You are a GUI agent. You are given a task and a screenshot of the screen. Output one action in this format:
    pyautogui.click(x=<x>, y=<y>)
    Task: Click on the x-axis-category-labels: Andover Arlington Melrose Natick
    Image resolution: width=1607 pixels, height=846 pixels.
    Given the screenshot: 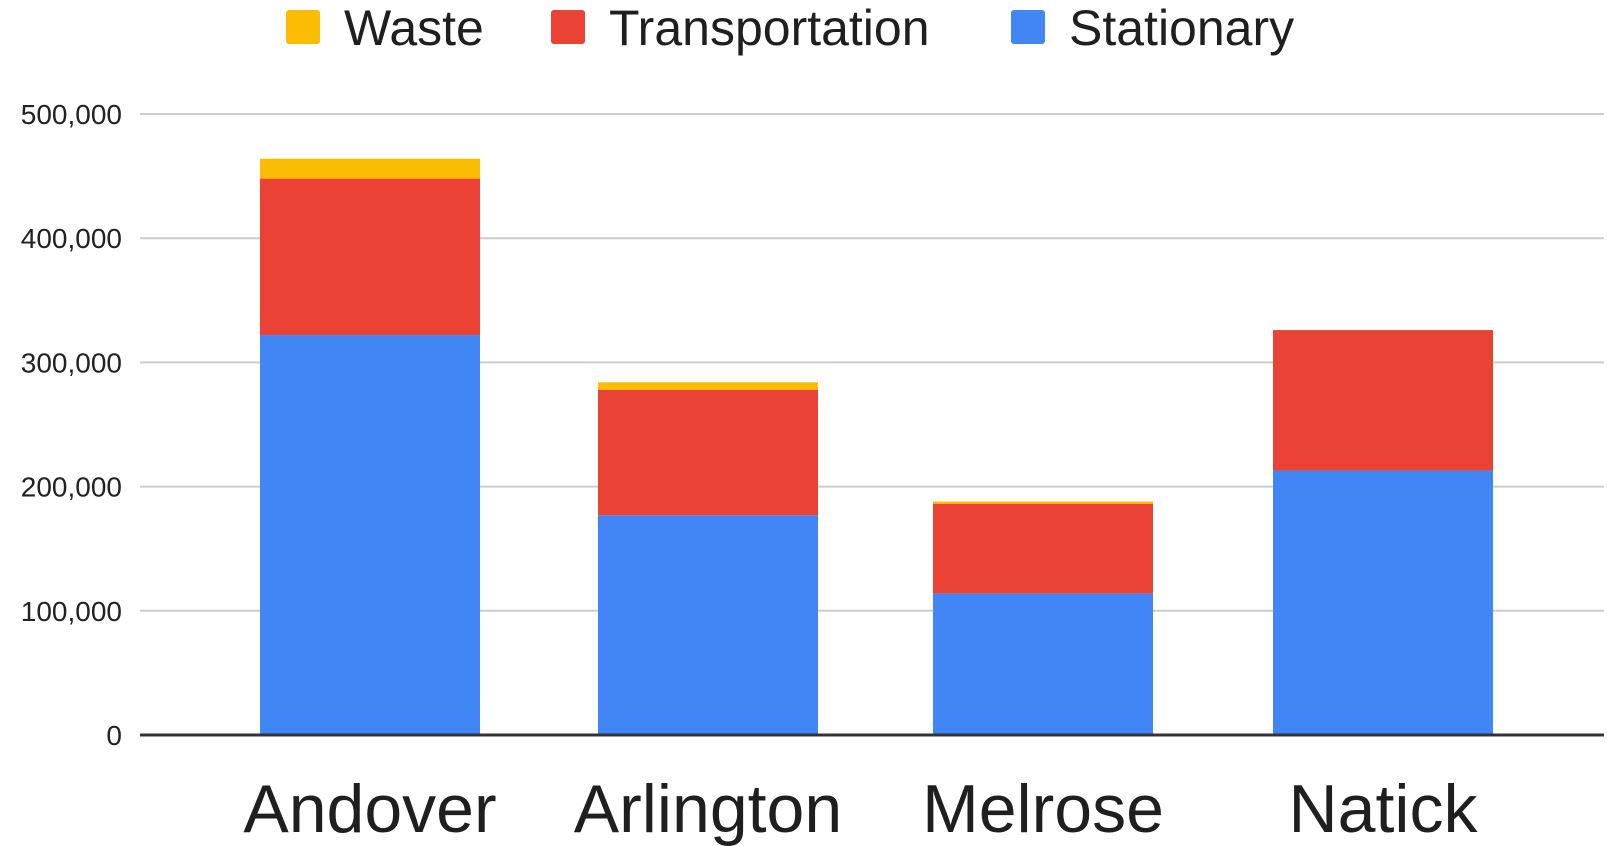 What is the action you would take?
    pyautogui.click(x=860, y=808)
    